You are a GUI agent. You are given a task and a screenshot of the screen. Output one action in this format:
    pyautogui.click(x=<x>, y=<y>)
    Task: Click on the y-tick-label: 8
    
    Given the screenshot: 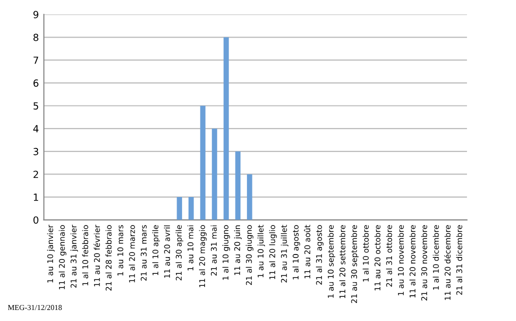 What is the action you would take?
    pyautogui.click(x=35, y=38)
    